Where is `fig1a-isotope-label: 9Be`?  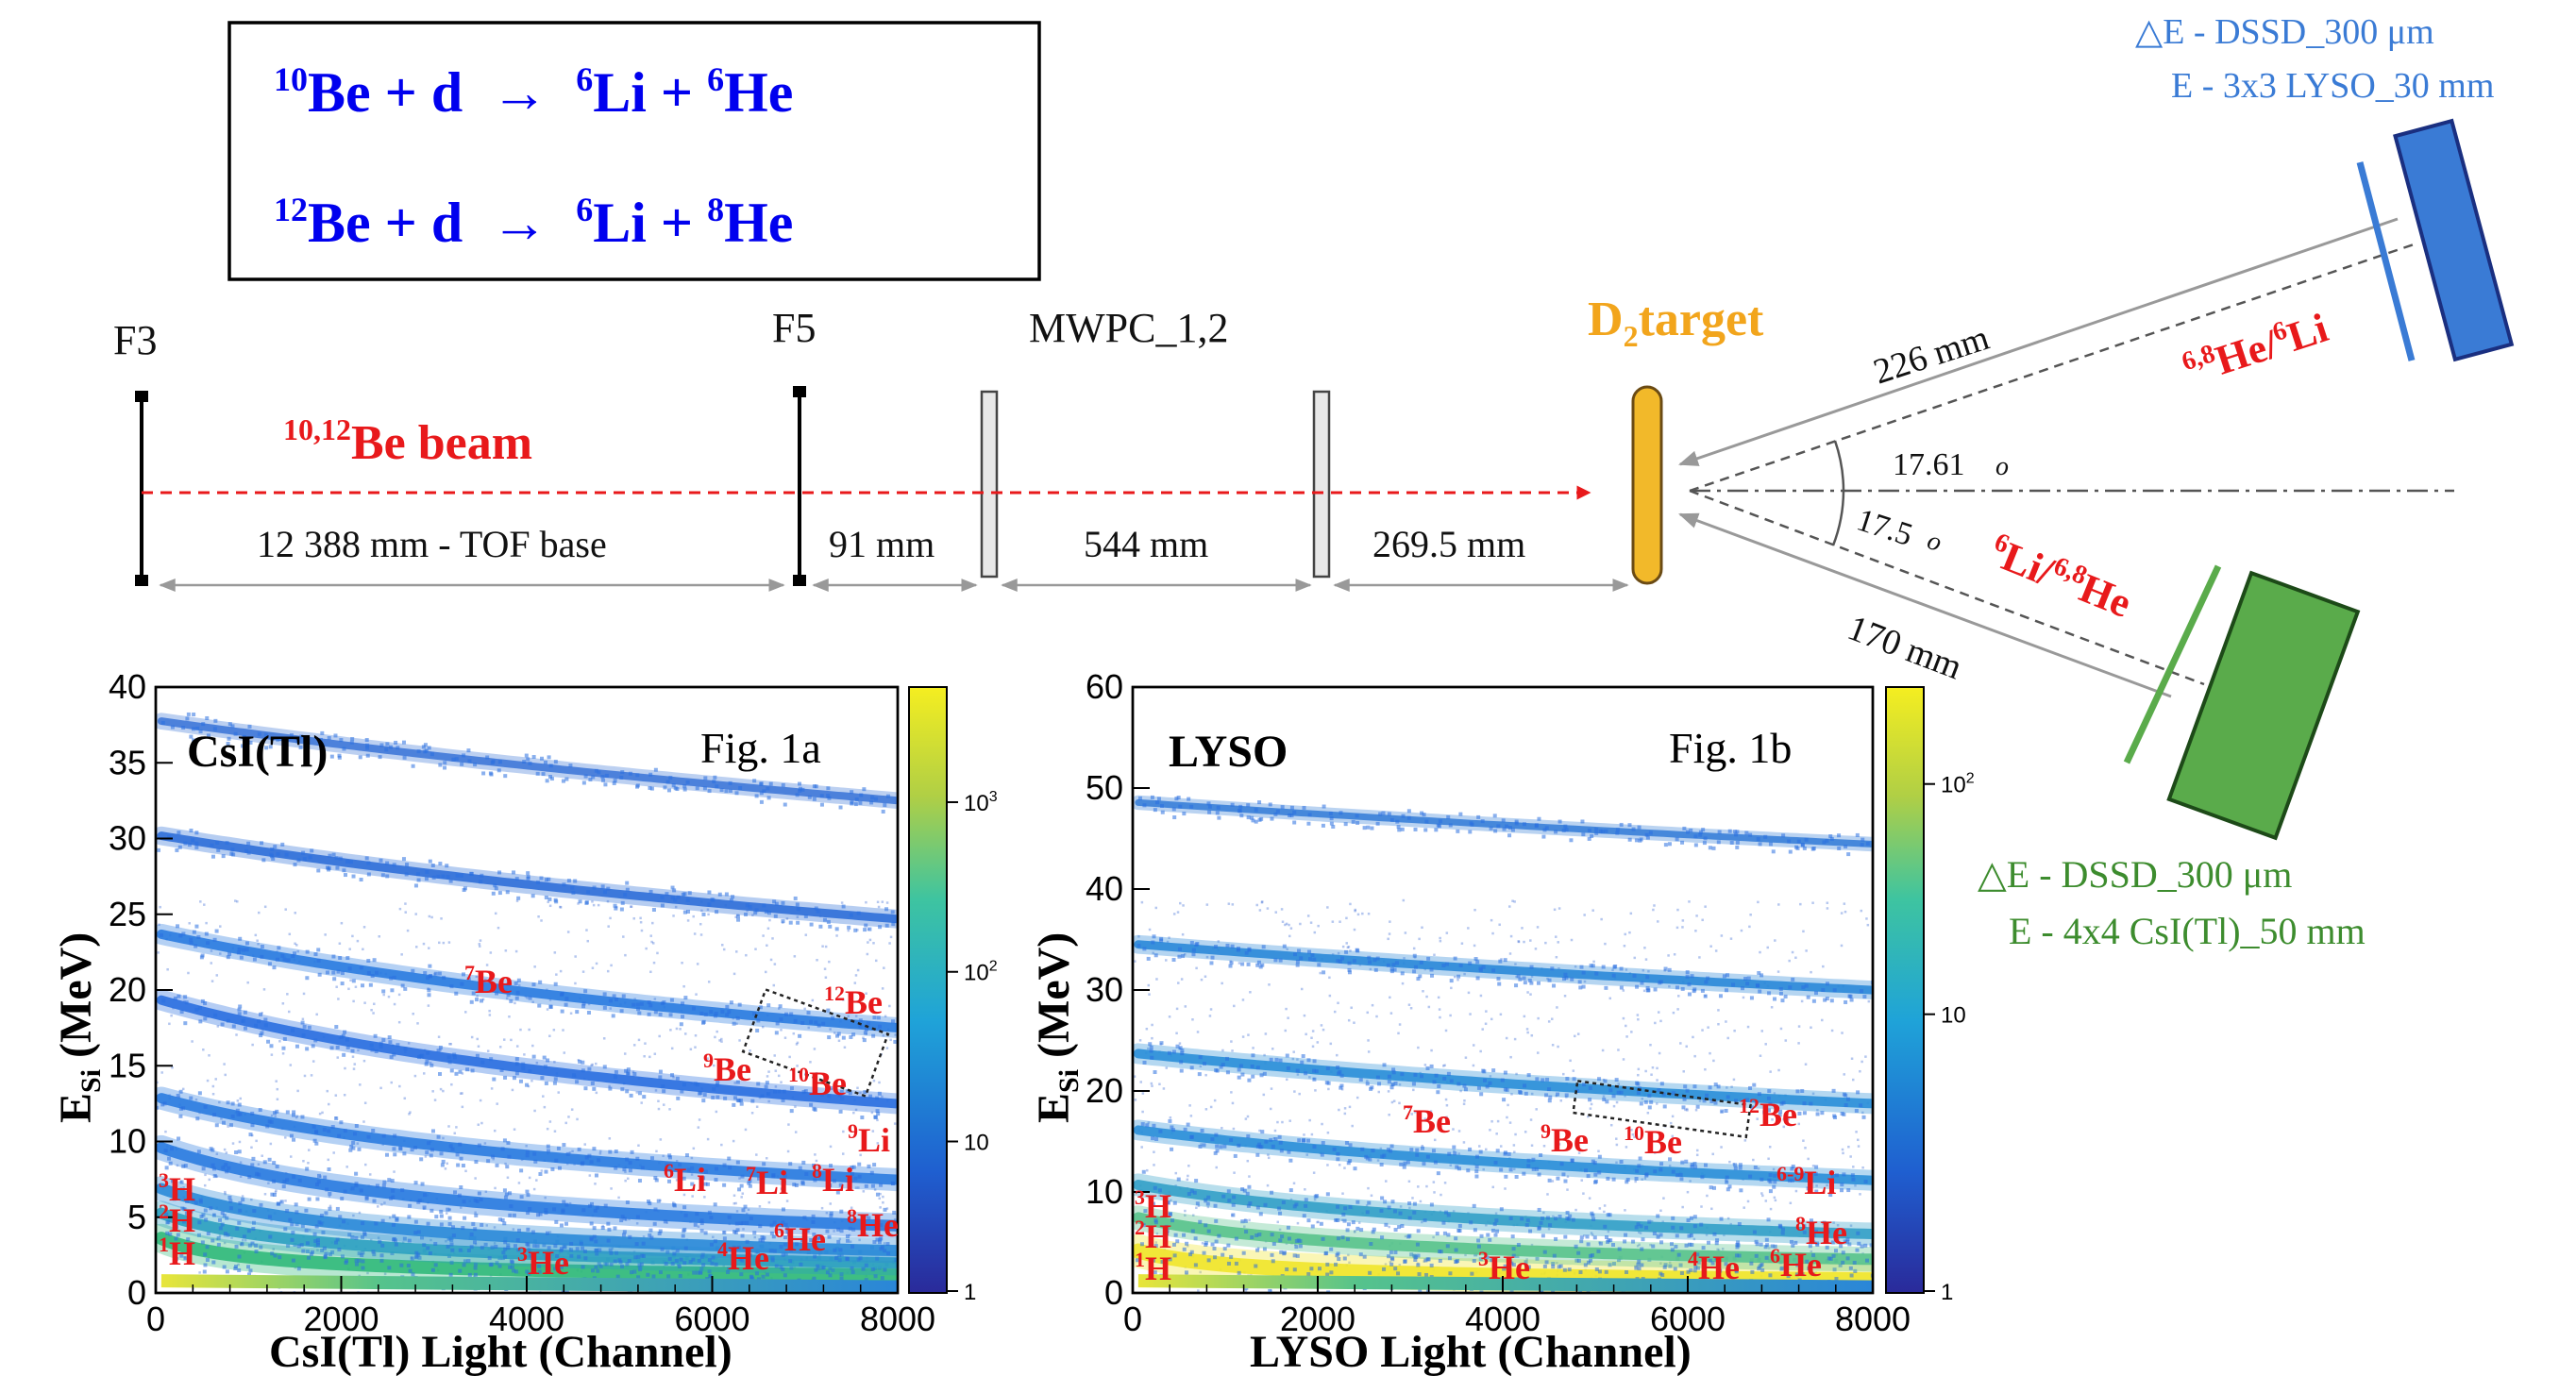
fig1a-isotope-label: 9Be is located at coordinates (727, 1068).